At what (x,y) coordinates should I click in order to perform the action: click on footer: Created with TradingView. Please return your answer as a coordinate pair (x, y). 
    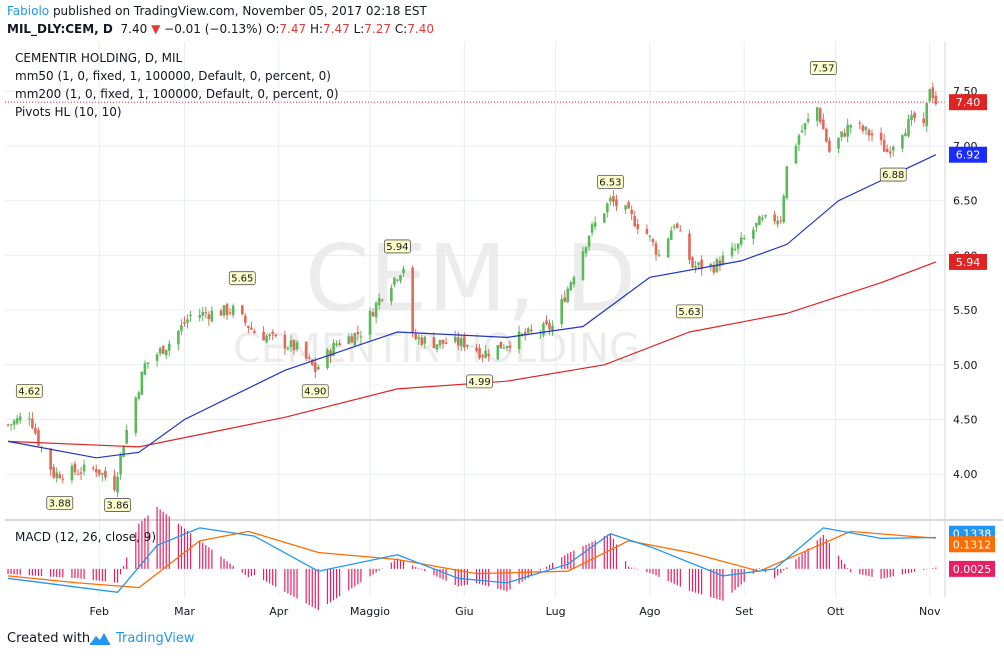
    Looking at the image, I should click on (502, 639).